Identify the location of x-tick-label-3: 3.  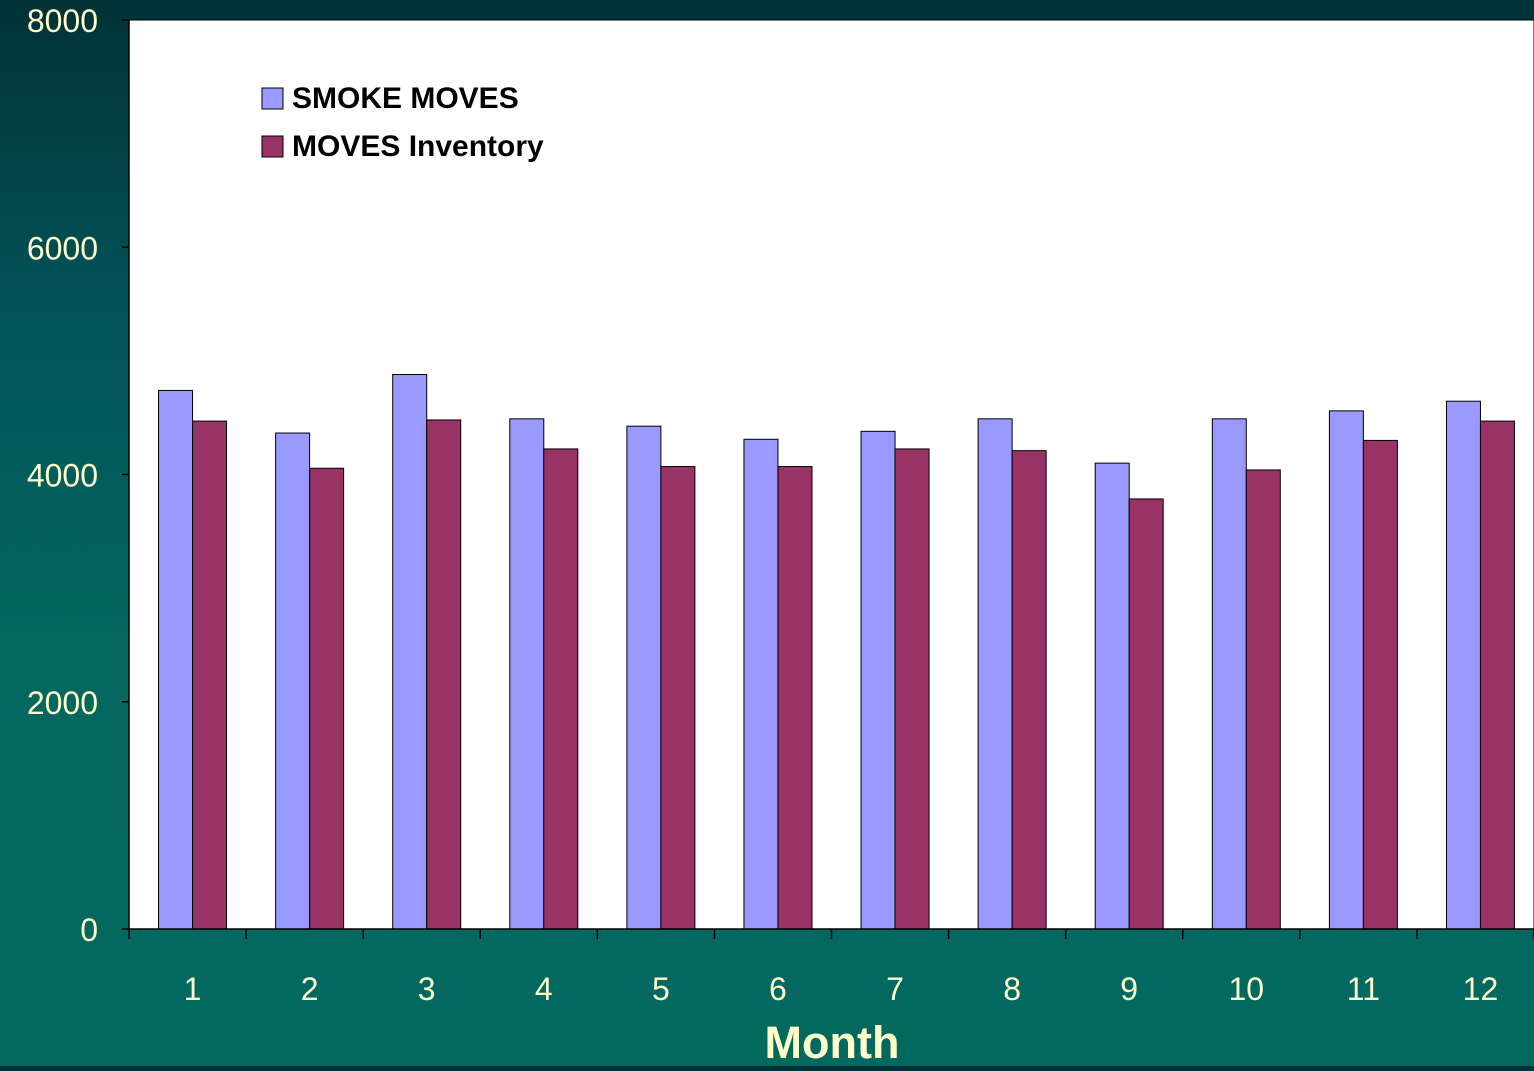
(427, 989).